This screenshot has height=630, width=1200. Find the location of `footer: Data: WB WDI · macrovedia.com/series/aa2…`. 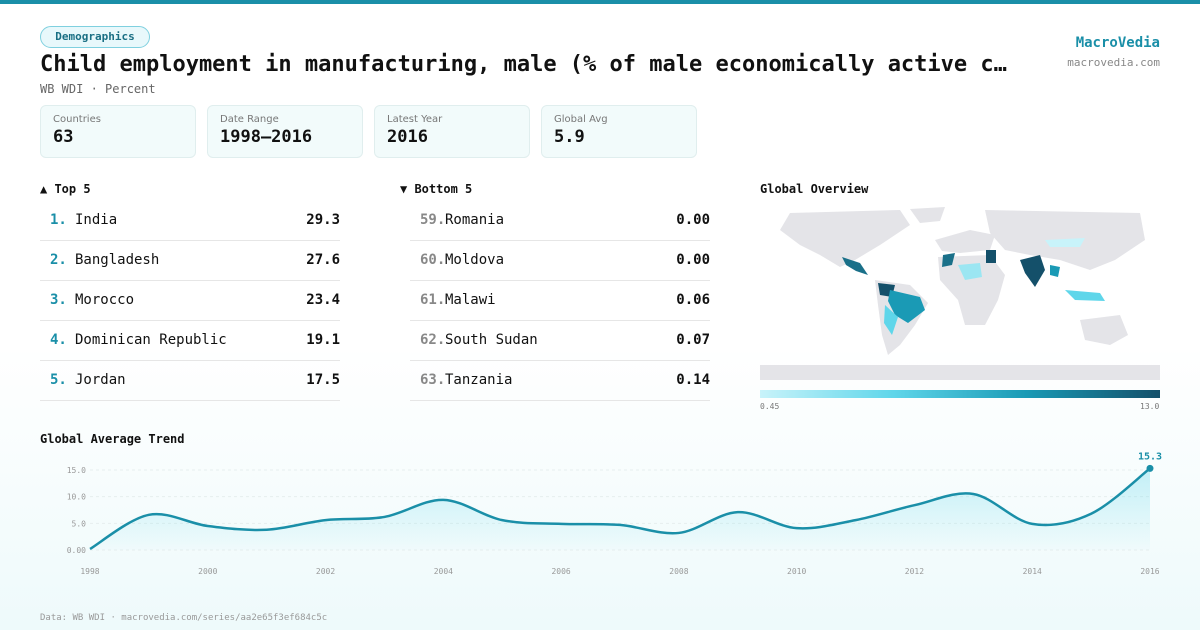

footer: Data: WB WDI · macrovedia.com/series/aa2… is located at coordinates (184, 618).